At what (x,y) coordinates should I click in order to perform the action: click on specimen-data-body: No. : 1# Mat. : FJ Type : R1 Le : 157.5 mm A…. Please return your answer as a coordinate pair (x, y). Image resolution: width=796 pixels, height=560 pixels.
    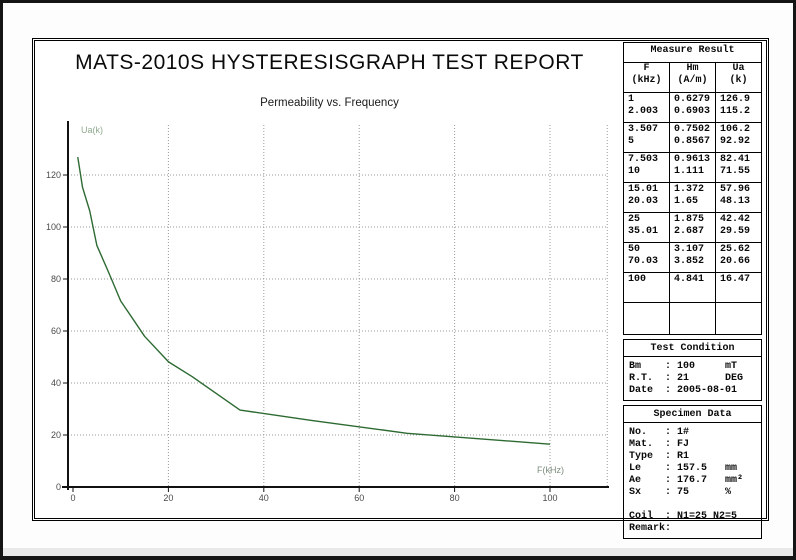
    Looking at the image, I should click on (692, 480).